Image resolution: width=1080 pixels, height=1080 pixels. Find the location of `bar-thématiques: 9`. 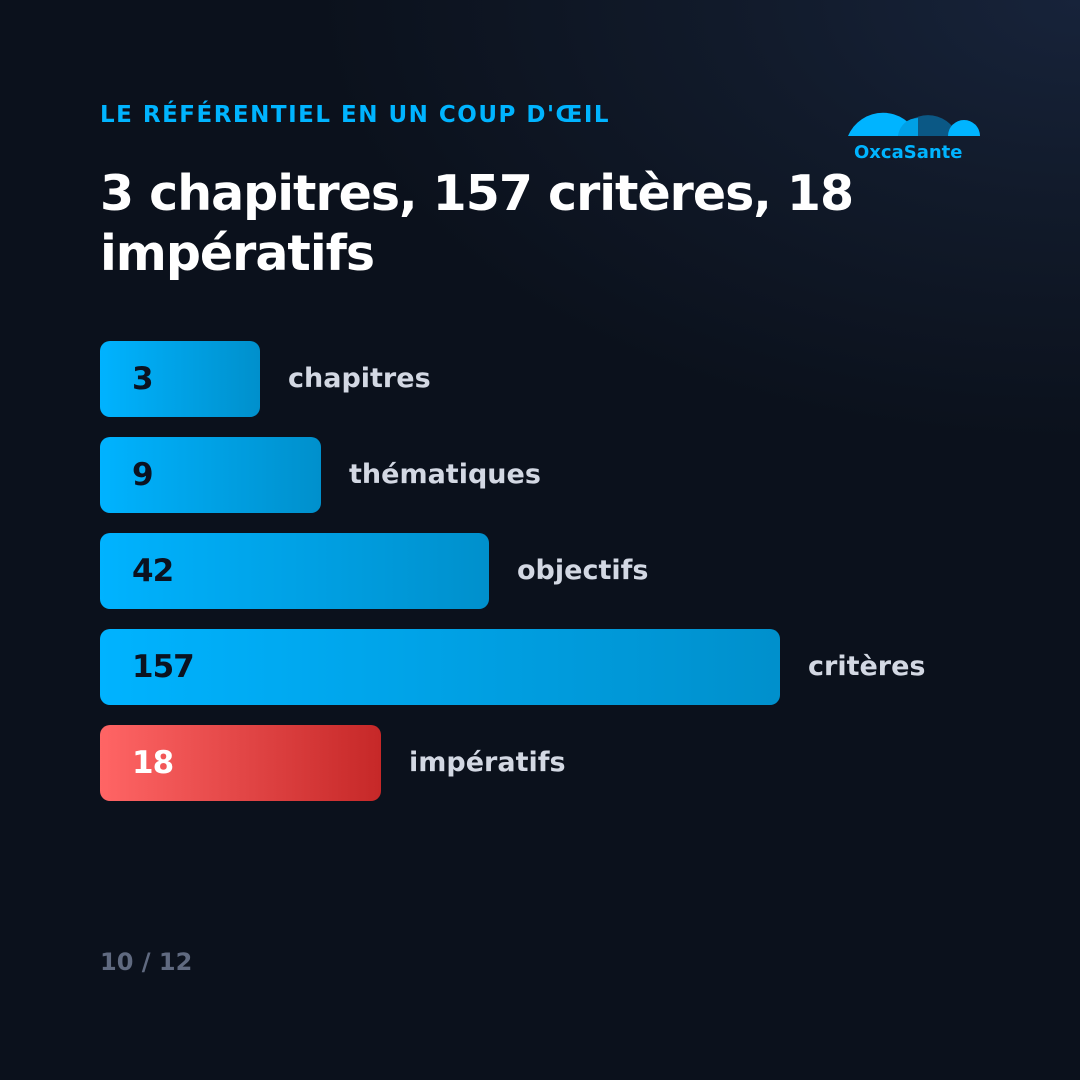

bar-thématiques: 9 is located at coordinates (210, 475).